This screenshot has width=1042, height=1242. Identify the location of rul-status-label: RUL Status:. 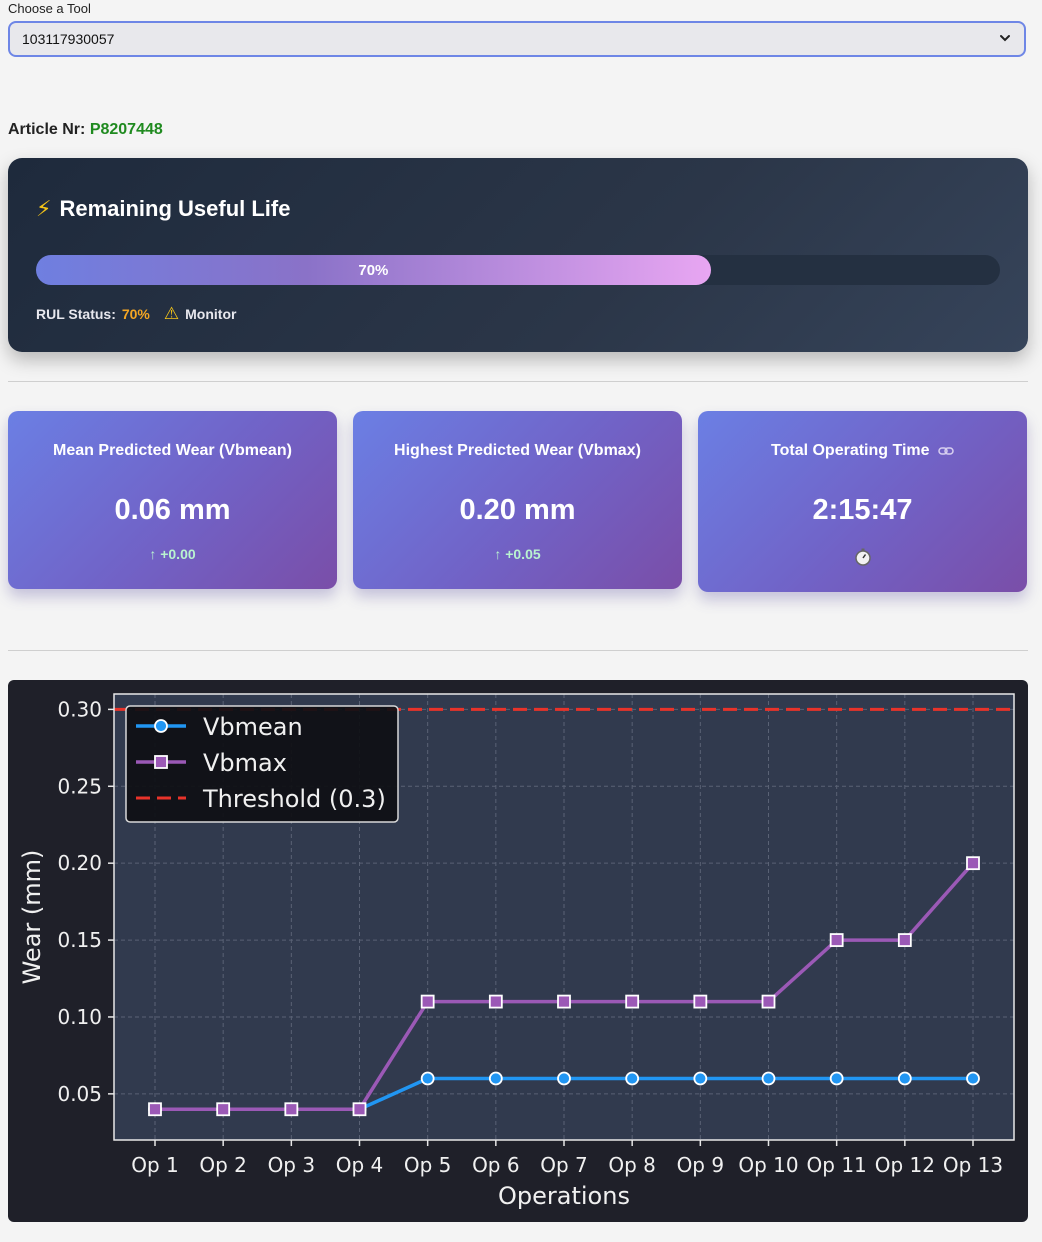
(76, 314).